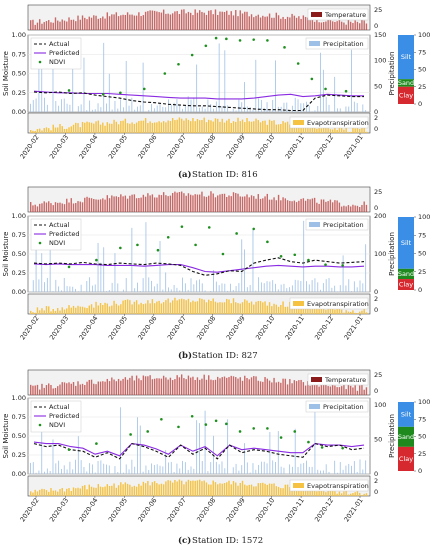 This screenshot has height=550, width=433. Describe the element at coordinates (392, 254) in the screenshot. I see `y2-axis-title: Precipitation` at that location.